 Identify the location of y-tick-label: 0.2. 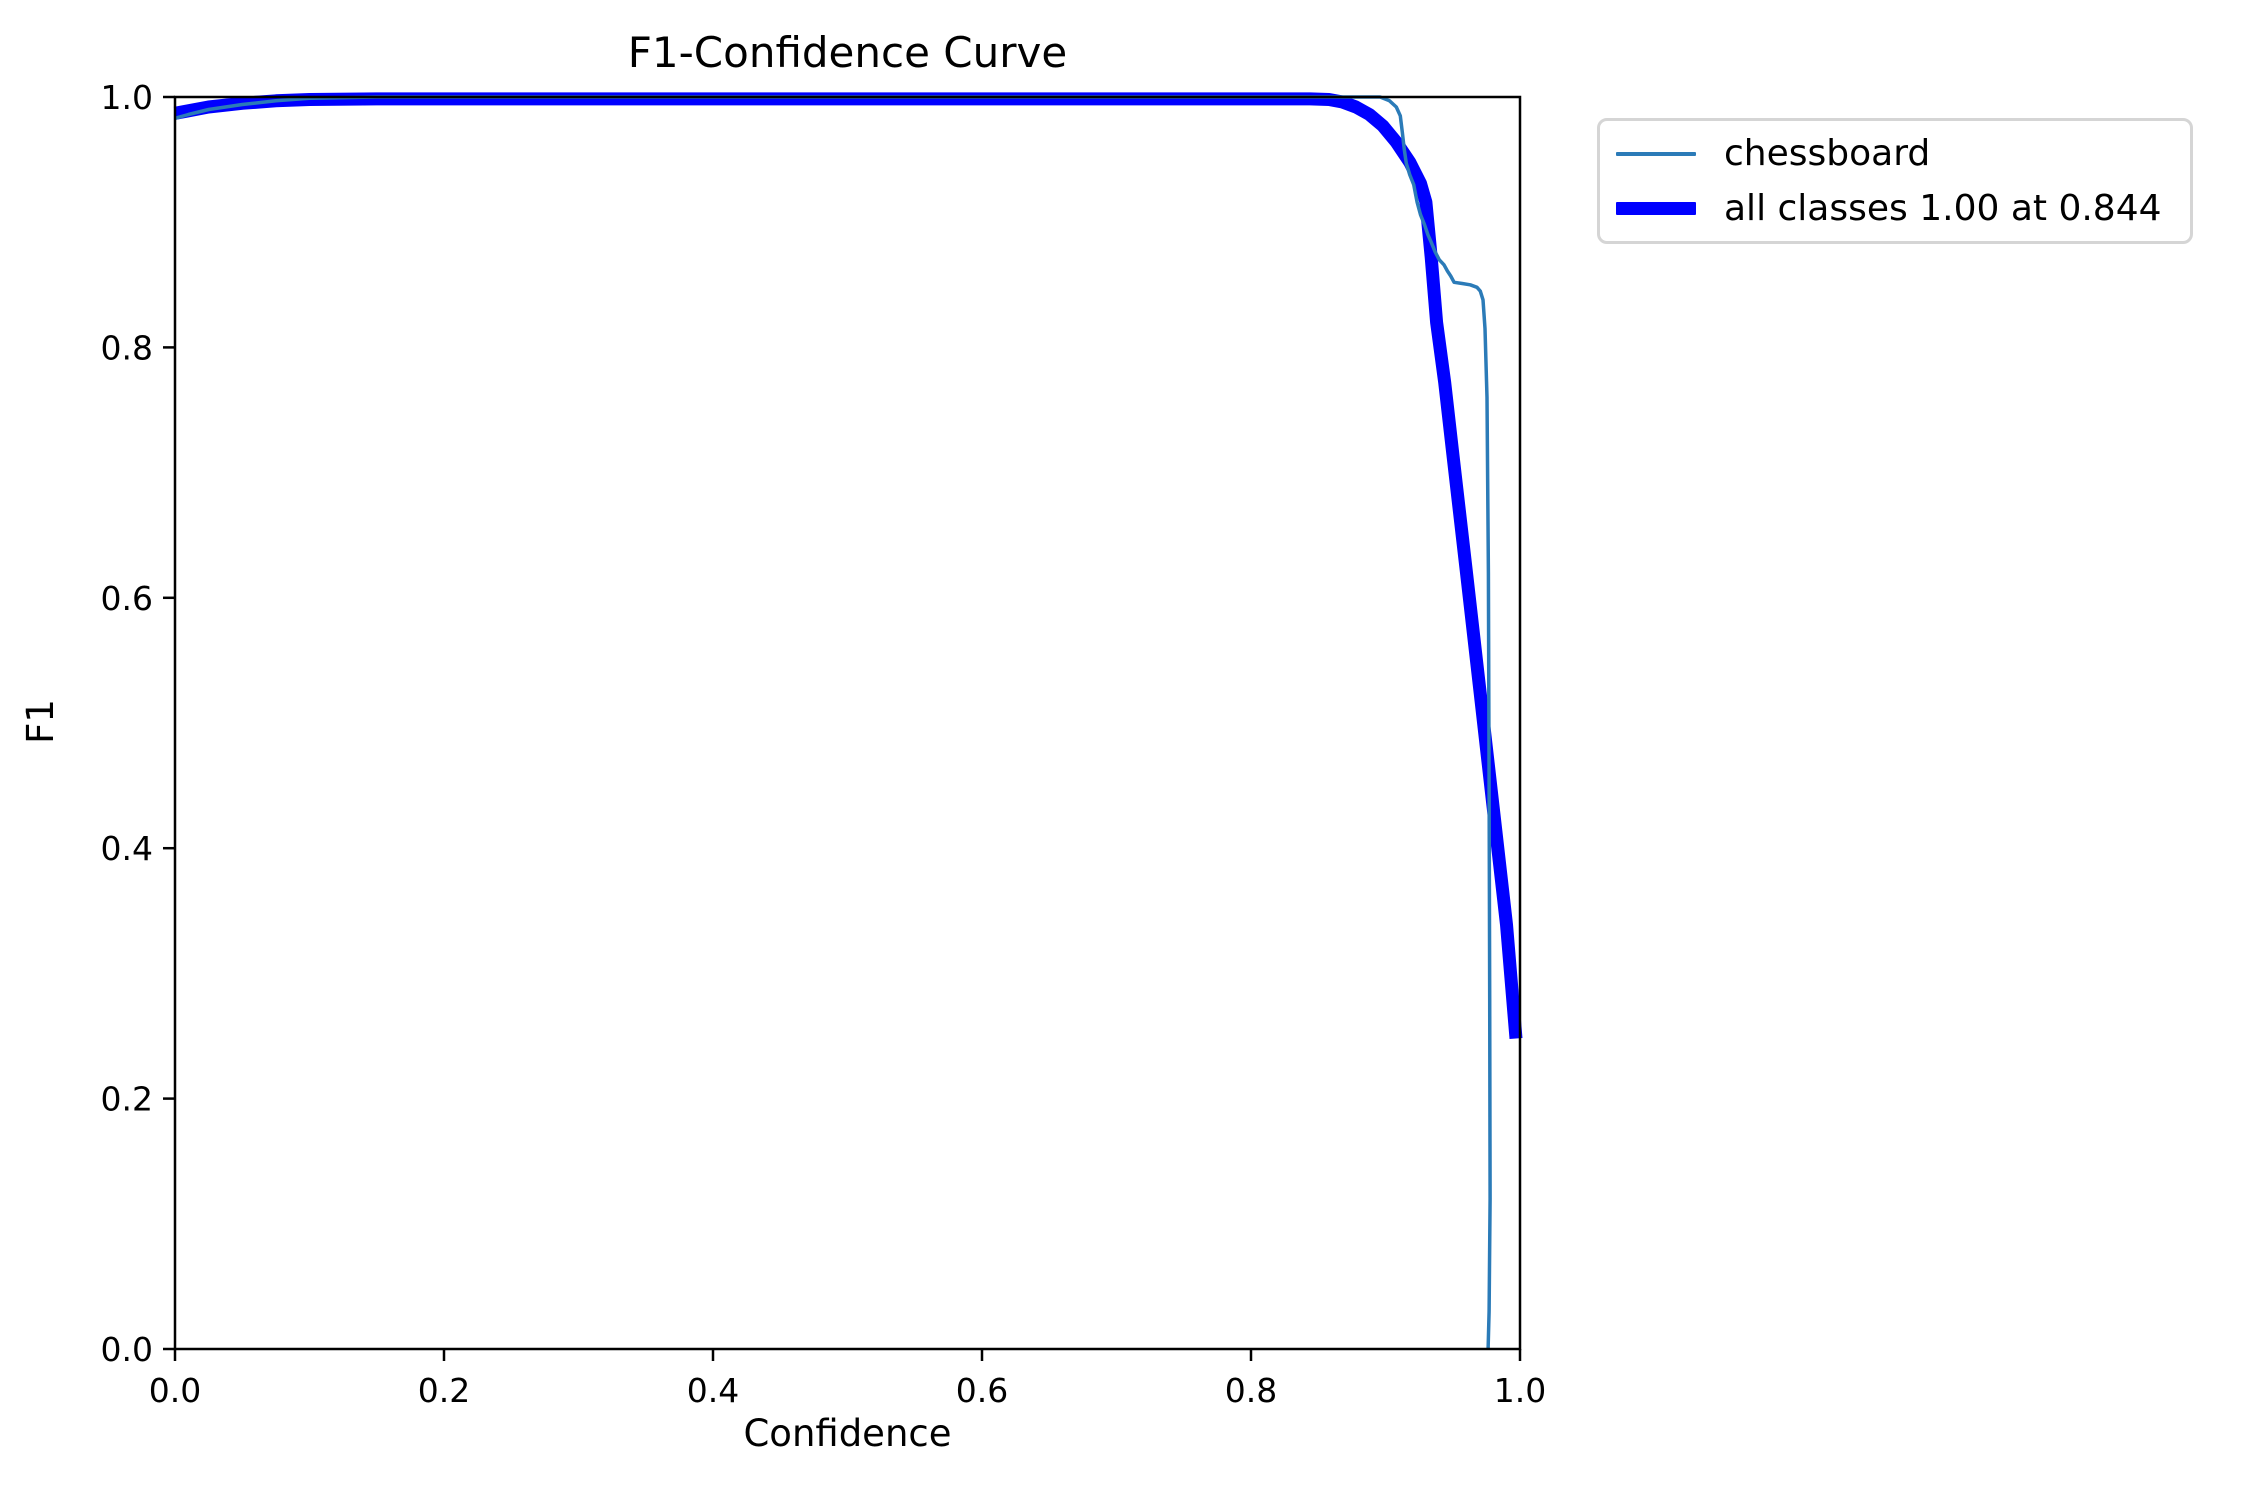
(127, 1099).